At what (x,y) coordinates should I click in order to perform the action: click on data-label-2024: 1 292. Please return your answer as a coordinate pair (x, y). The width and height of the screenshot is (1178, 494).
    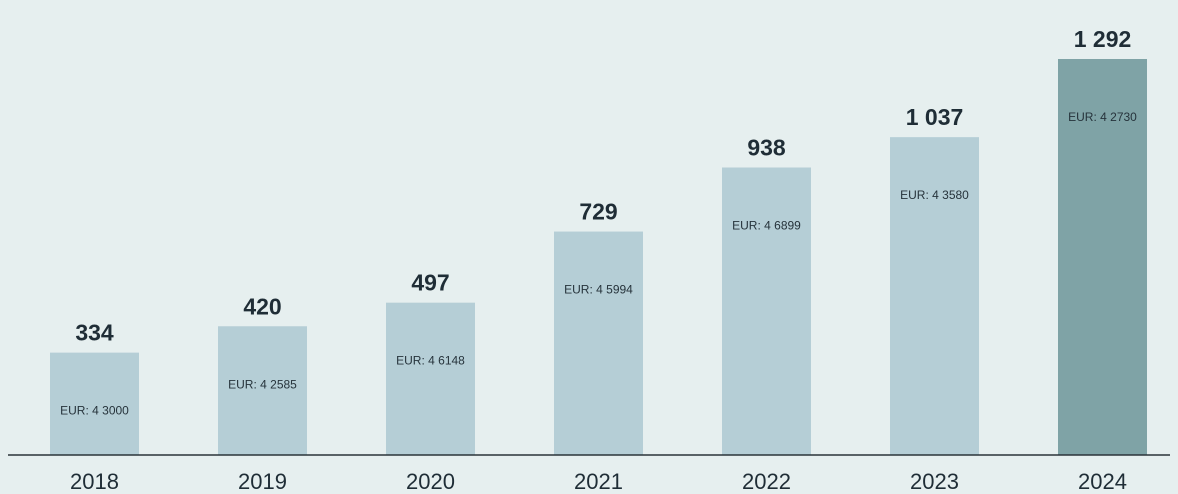
    Looking at the image, I should click on (1103, 39).